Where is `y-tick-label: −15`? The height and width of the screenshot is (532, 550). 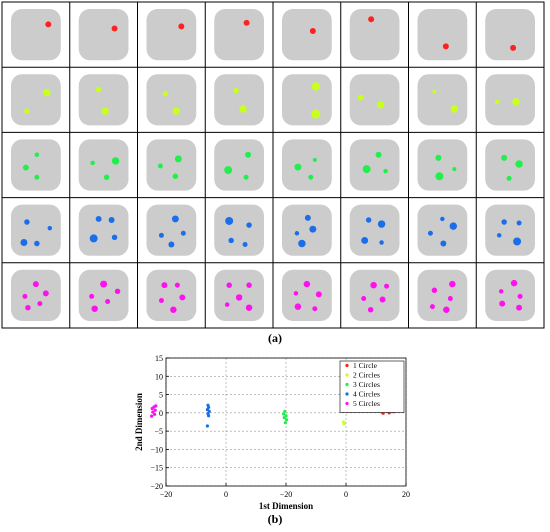 y-tick-label: −15 is located at coordinates (156, 468).